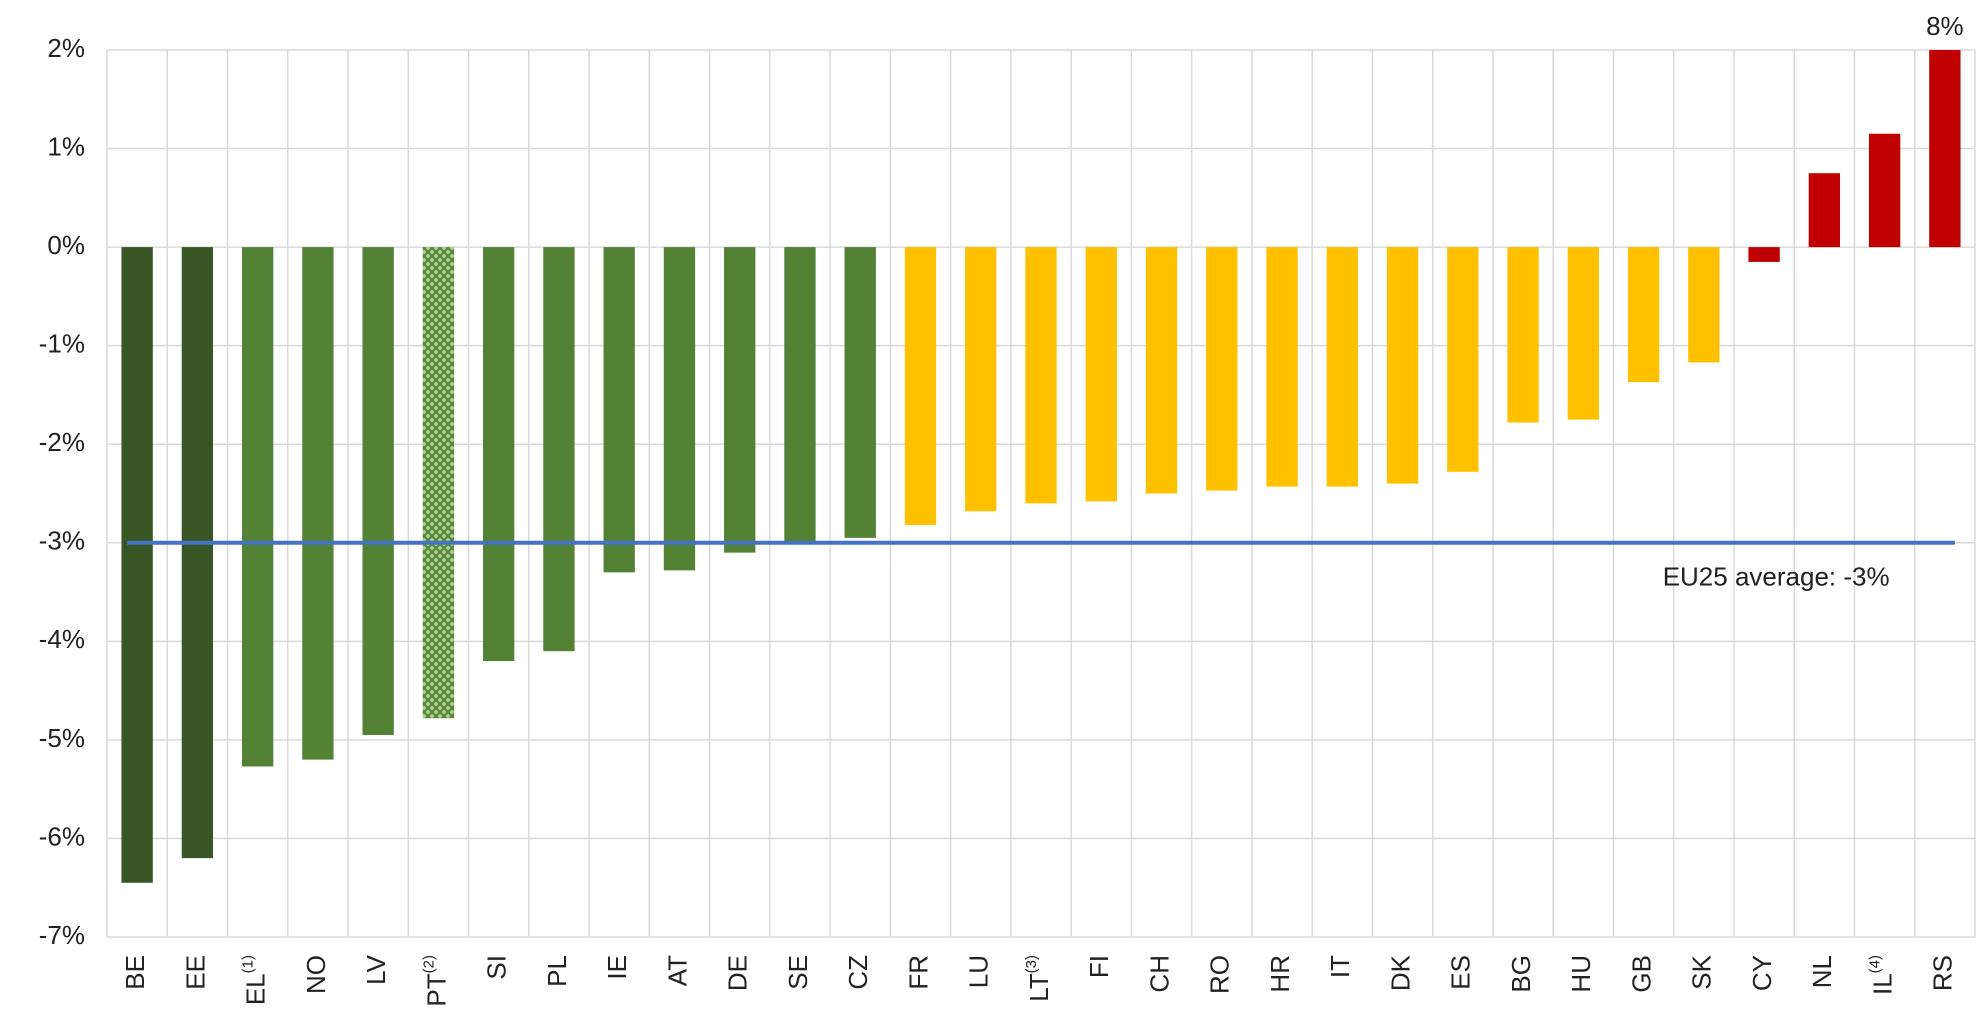 This screenshot has height=1027, width=1980. I want to click on x-tick-label: CH, so click(1159, 974).